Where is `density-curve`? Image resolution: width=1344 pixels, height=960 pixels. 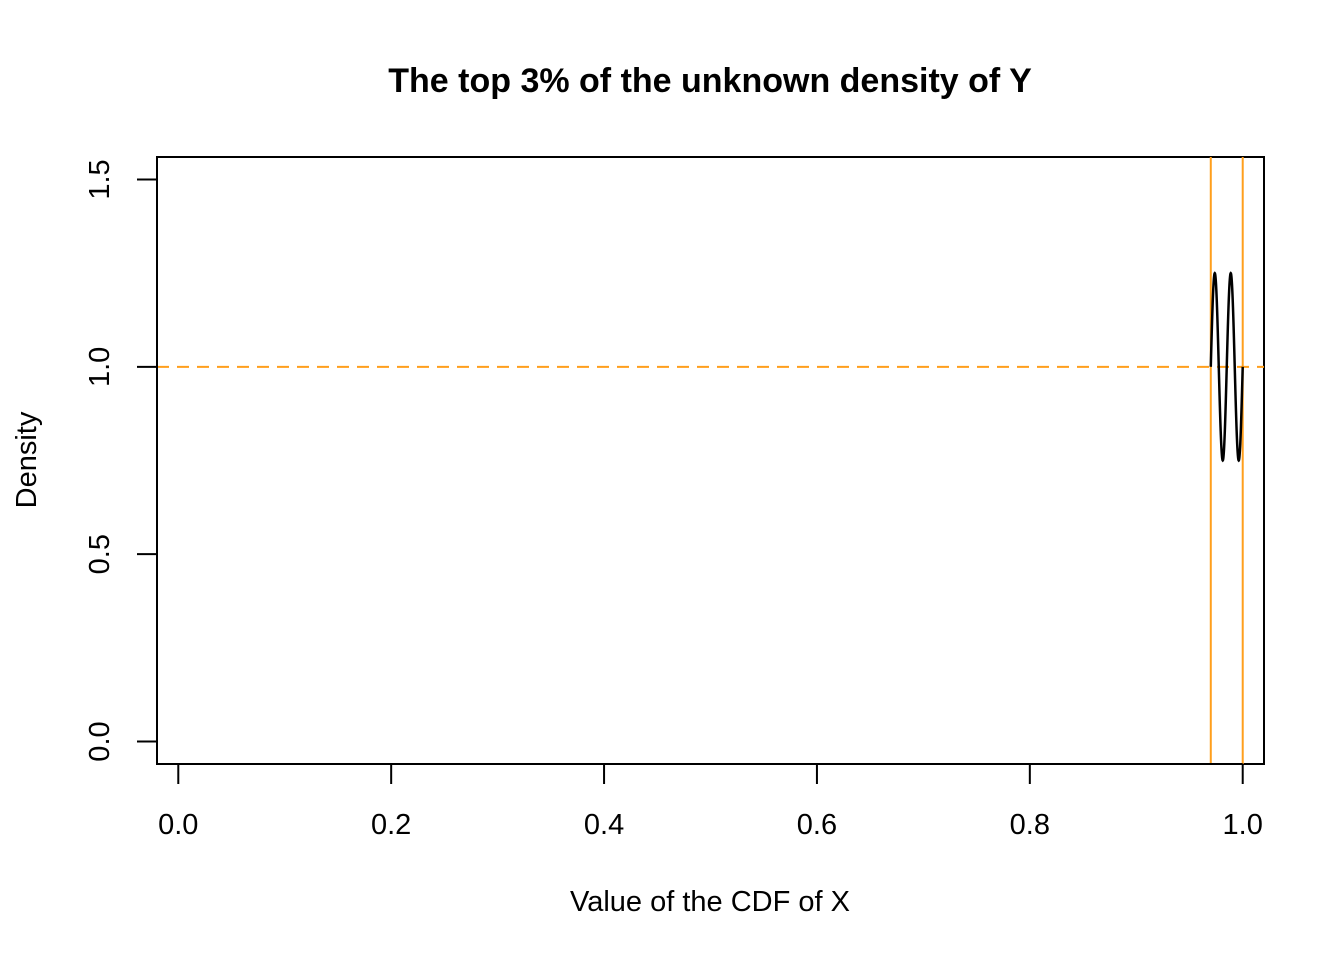 density-curve is located at coordinates (1226, 367).